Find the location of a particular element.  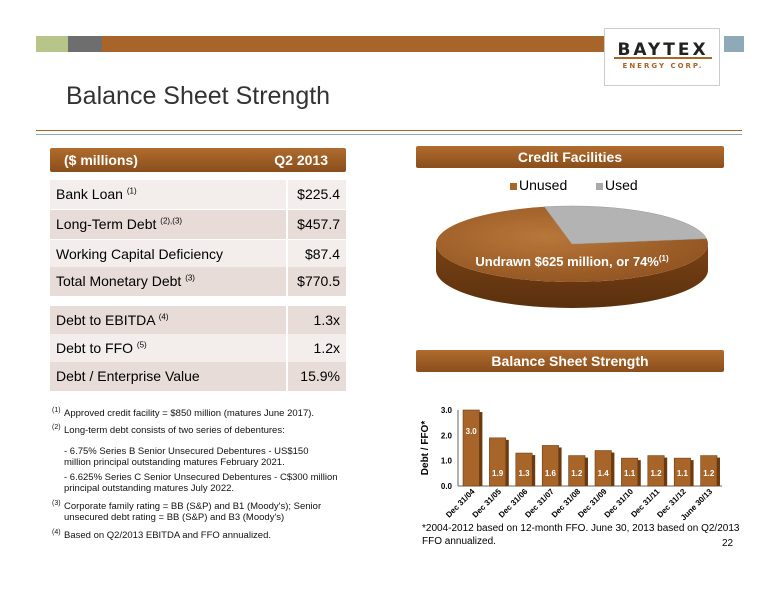

credit-facilities-header: Credit Facilities is located at coordinates (570, 157).